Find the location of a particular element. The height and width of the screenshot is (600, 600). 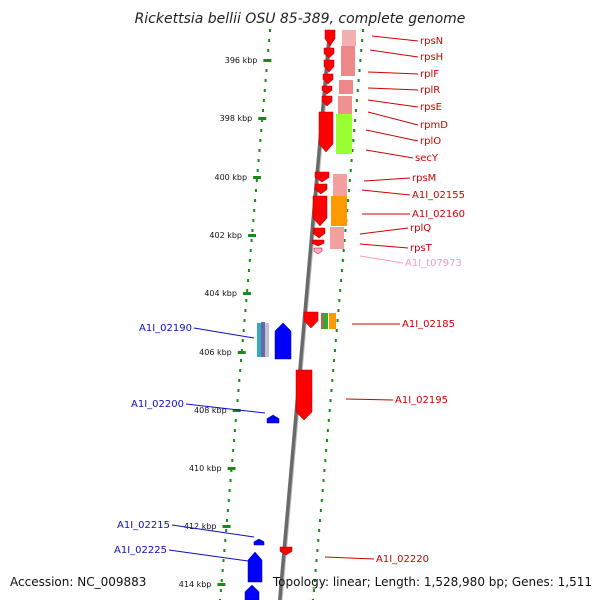

gene-label-text: A1I_02220 is located at coordinates (402, 559).